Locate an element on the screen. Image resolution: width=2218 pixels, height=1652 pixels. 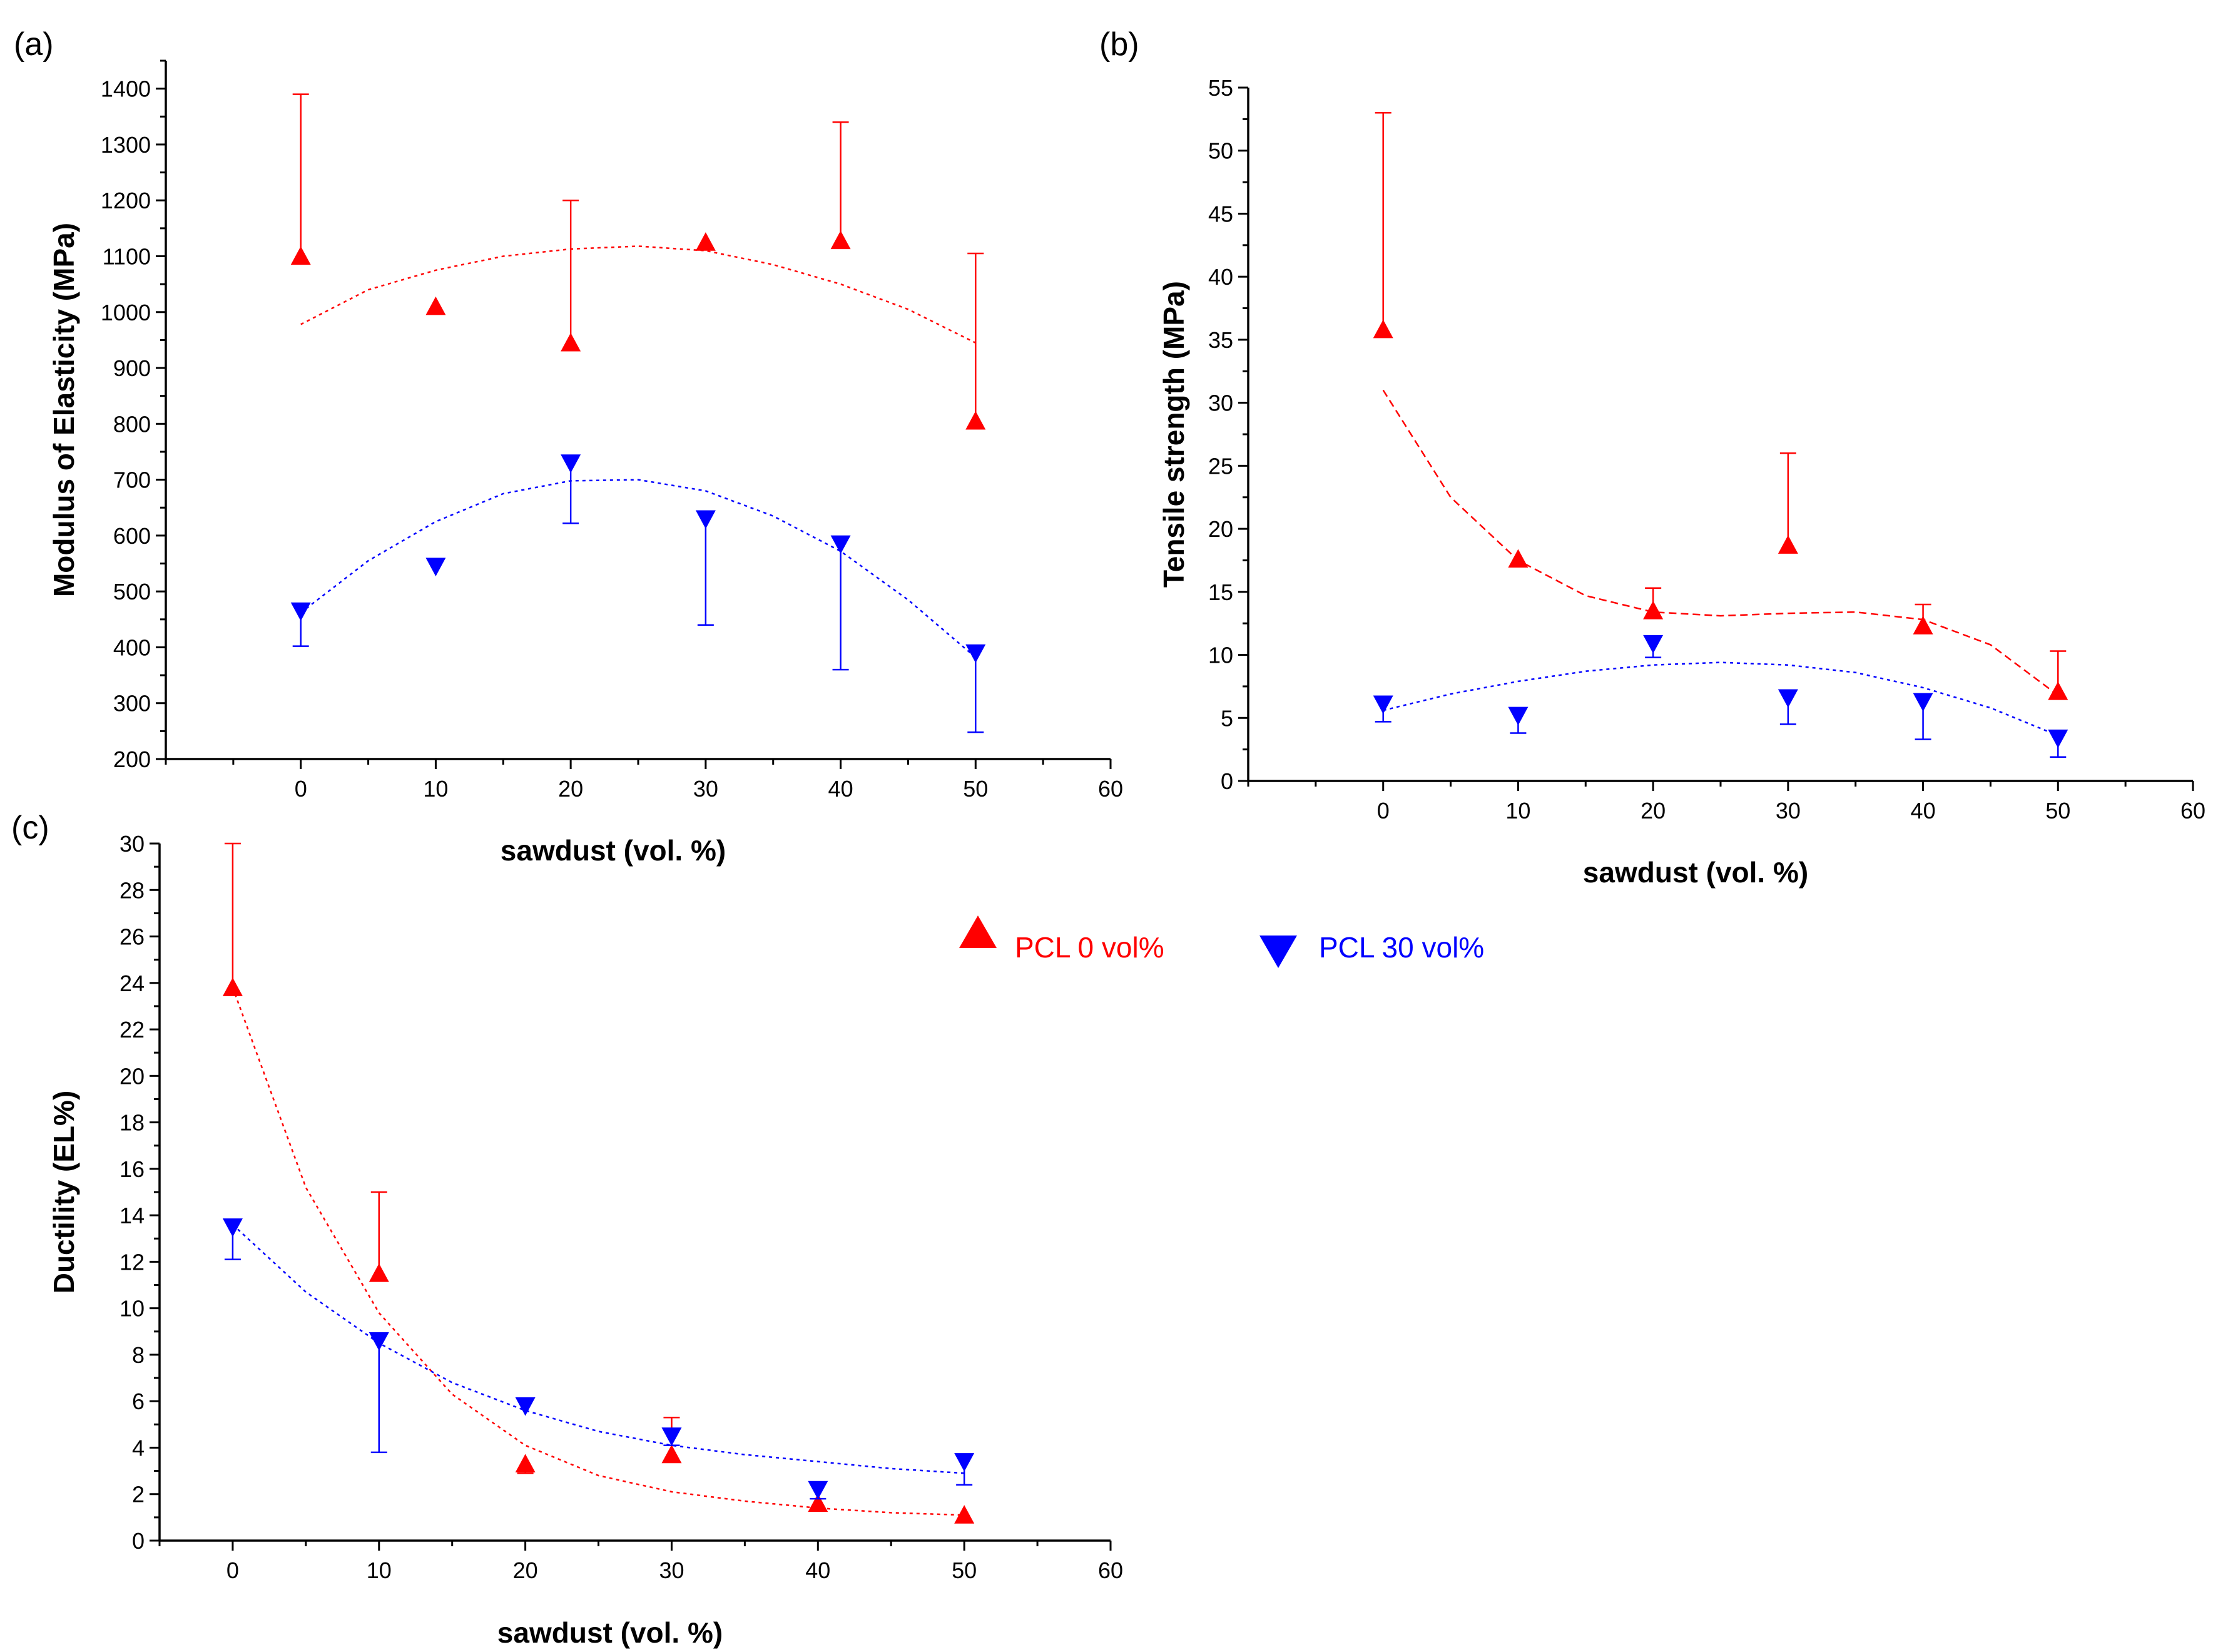
panel-label: (b) is located at coordinates (1119, 44).